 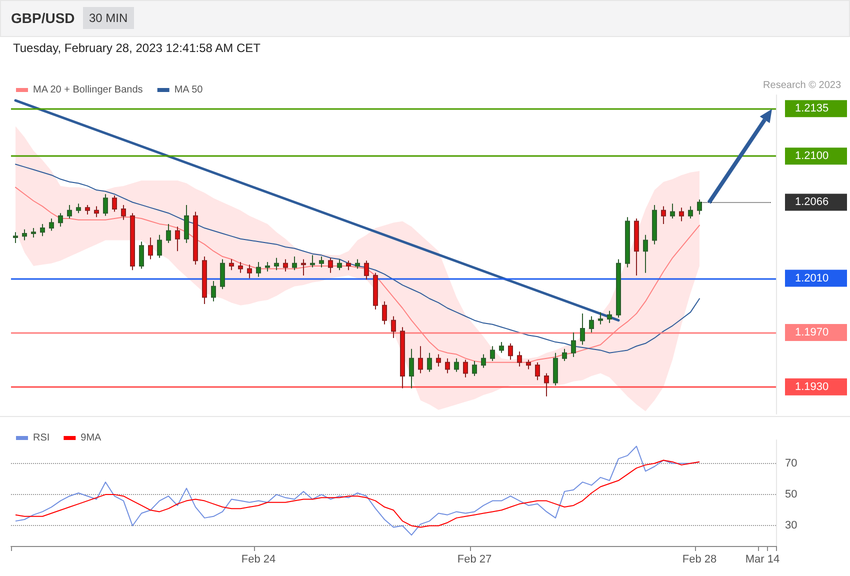 What do you see at coordinates (88, 90) in the screenshot?
I see `legend-label: MA 20 + Bollinger Bands` at bounding box center [88, 90].